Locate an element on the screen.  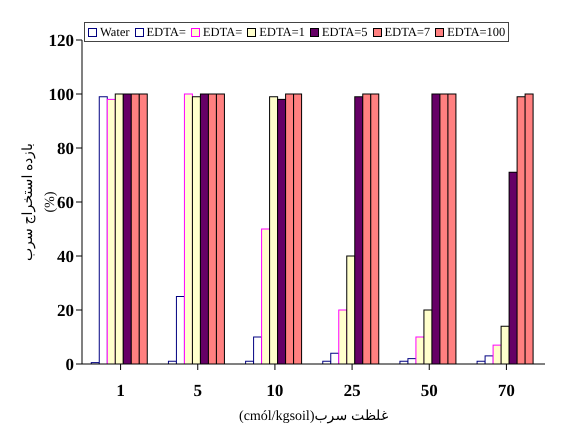
y-tick-label: 60 is located at coordinates (65, 202).